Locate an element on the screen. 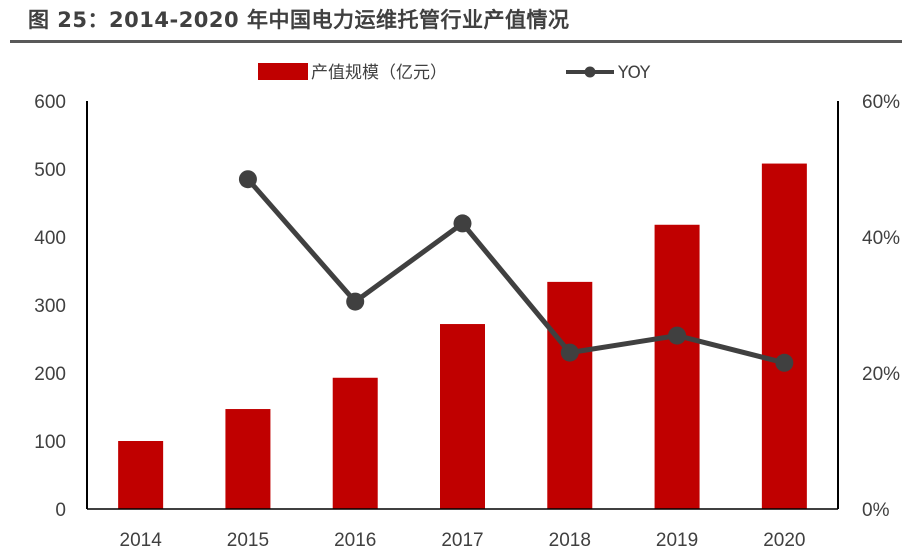 This screenshot has height=547, width=908. x-tick-label: 2020 is located at coordinates (784, 538).